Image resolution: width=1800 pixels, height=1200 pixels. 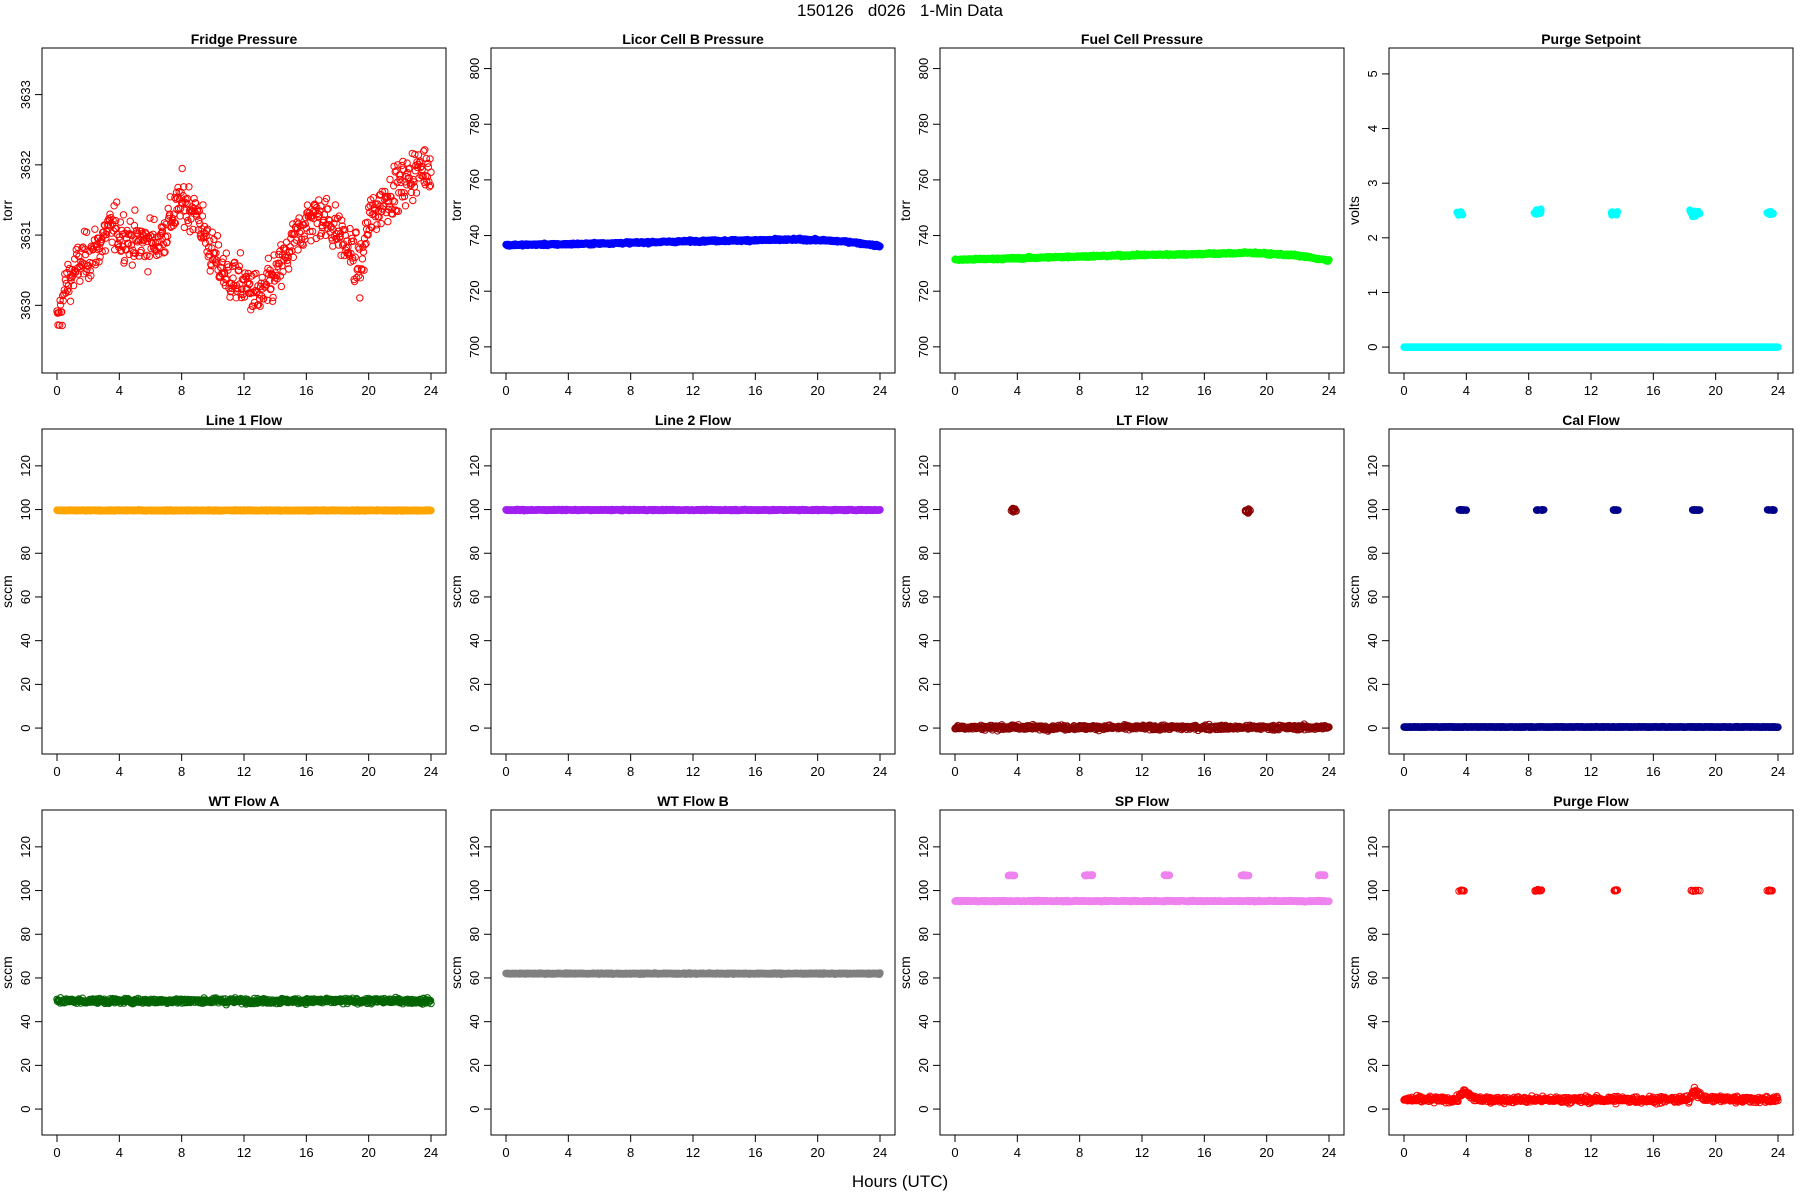 I want to click on panel-title: Line 1 Flow, so click(x=244, y=420).